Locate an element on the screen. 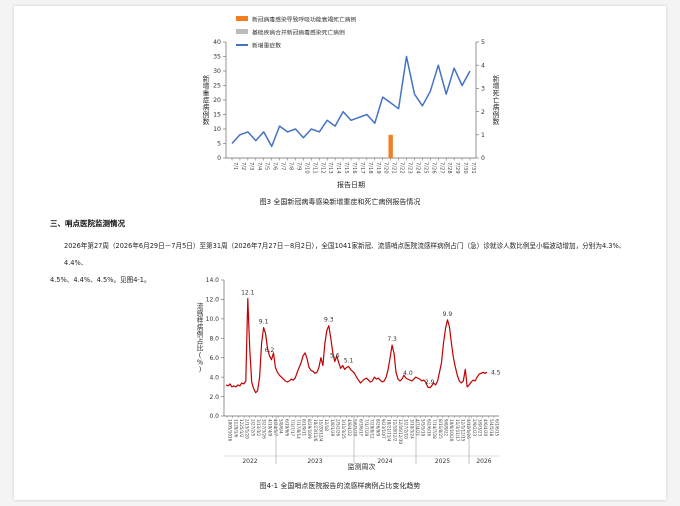 The width and height of the screenshot is (680, 506). left-axis-title: 新增重症病例数 is located at coordinates (206, 100).